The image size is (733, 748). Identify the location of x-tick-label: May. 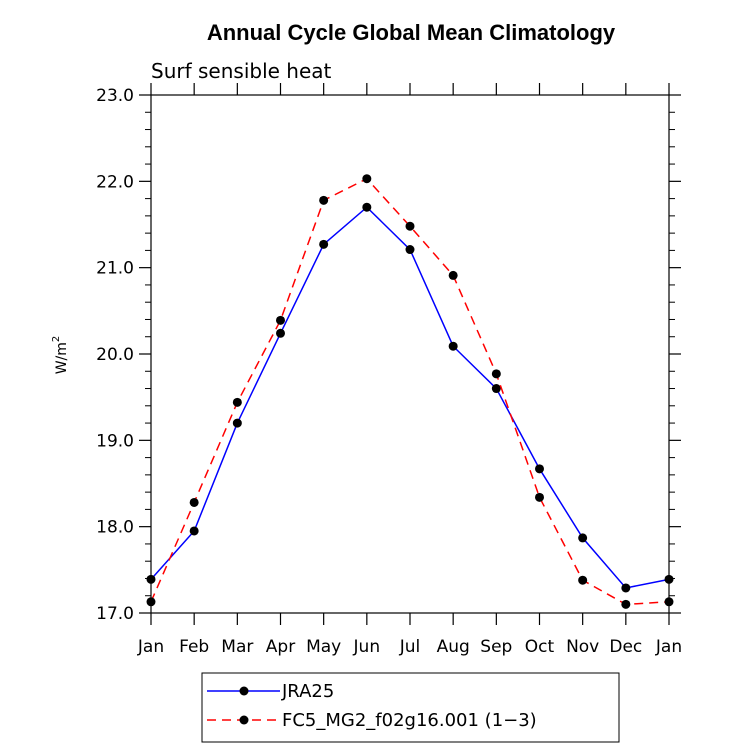
(323, 647).